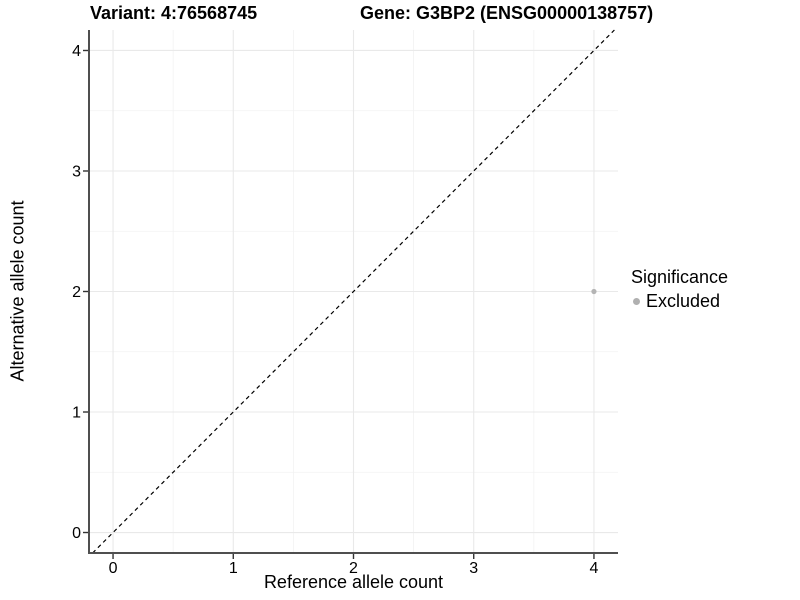 Image resolution: width=800 pixels, height=600 pixels. What do you see at coordinates (636, 301) in the screenshot?
I see `legend-point-swatch` at bounding box center [636, 301].